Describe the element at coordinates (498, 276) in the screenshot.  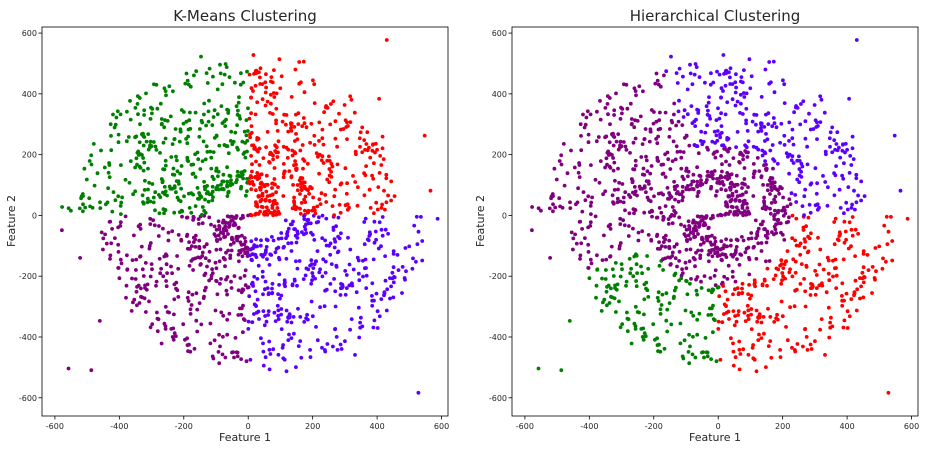
I see `y-tick-label: -200` at that location.